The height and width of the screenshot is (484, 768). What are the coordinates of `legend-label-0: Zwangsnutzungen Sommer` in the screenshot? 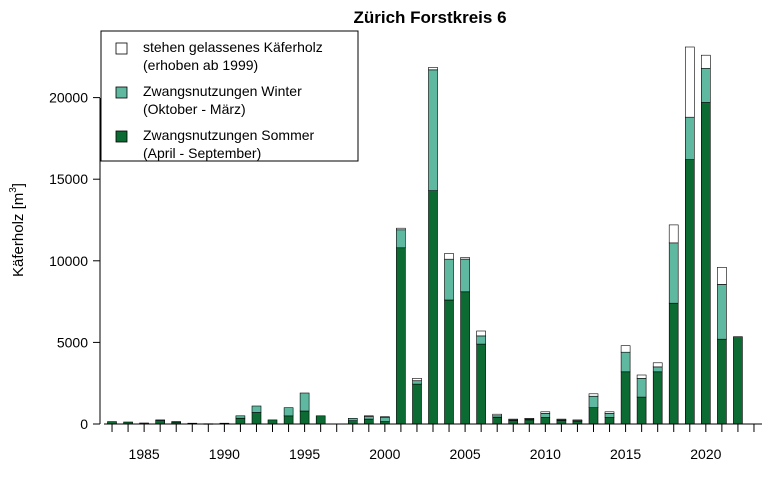 It's located at (229, 135).